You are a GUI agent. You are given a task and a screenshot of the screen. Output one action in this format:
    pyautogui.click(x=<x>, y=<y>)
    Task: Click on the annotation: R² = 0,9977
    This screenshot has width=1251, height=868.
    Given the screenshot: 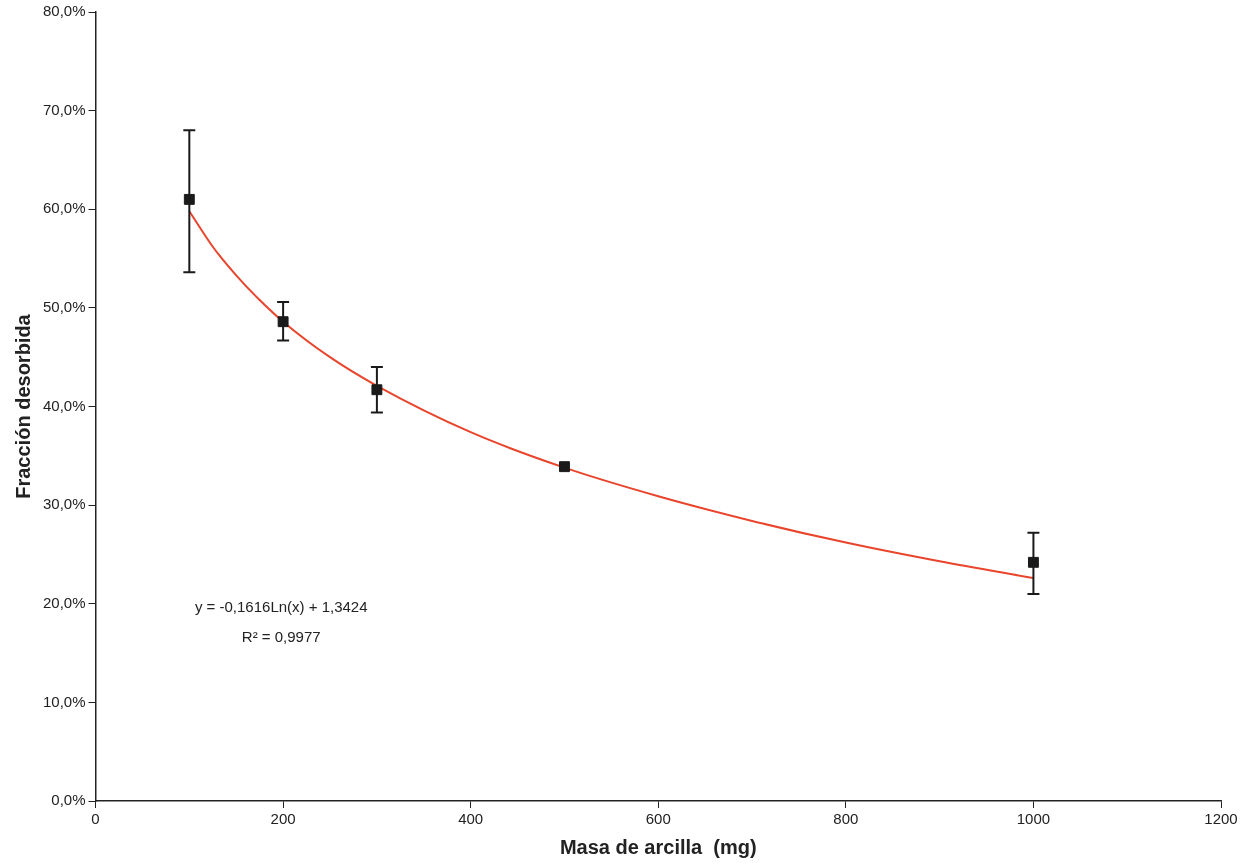 What is the action you would take?
    pyautogui.click(x=281, y=636)
    